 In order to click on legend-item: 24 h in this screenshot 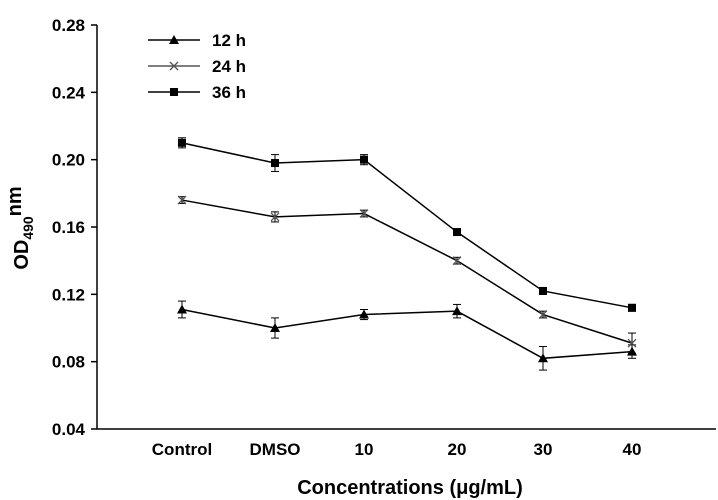, I will do `click(197, 66)`.